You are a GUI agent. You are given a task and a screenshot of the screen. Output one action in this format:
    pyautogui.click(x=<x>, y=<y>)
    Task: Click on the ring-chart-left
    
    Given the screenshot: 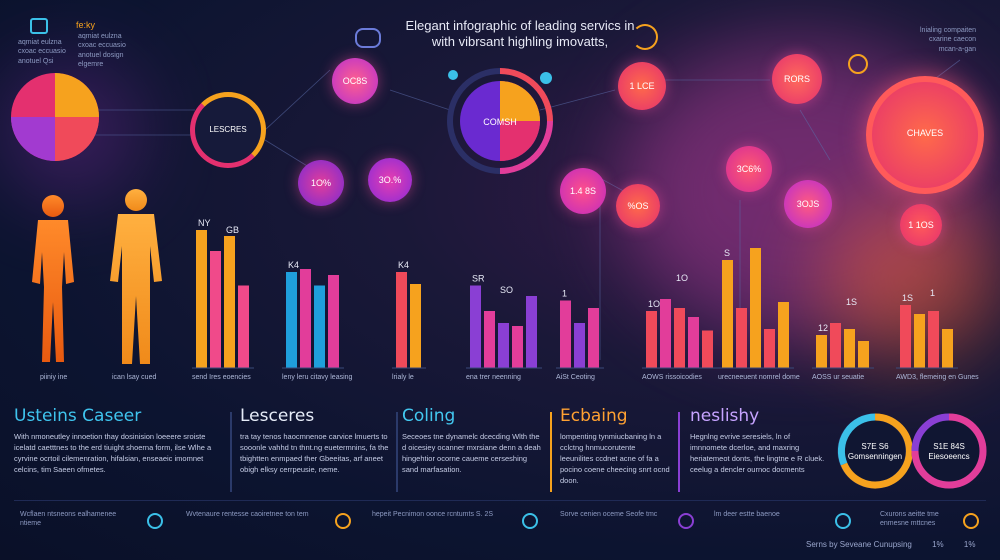 What is the action you would take?
    pyautogui.click(x=875, y=451)
    